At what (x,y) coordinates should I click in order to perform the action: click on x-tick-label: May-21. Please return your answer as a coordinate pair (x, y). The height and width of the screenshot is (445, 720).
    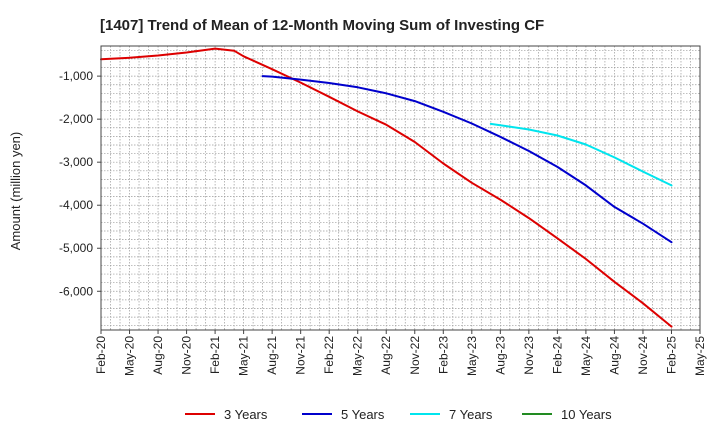
    Looking at the image, I should click on (244, 356).